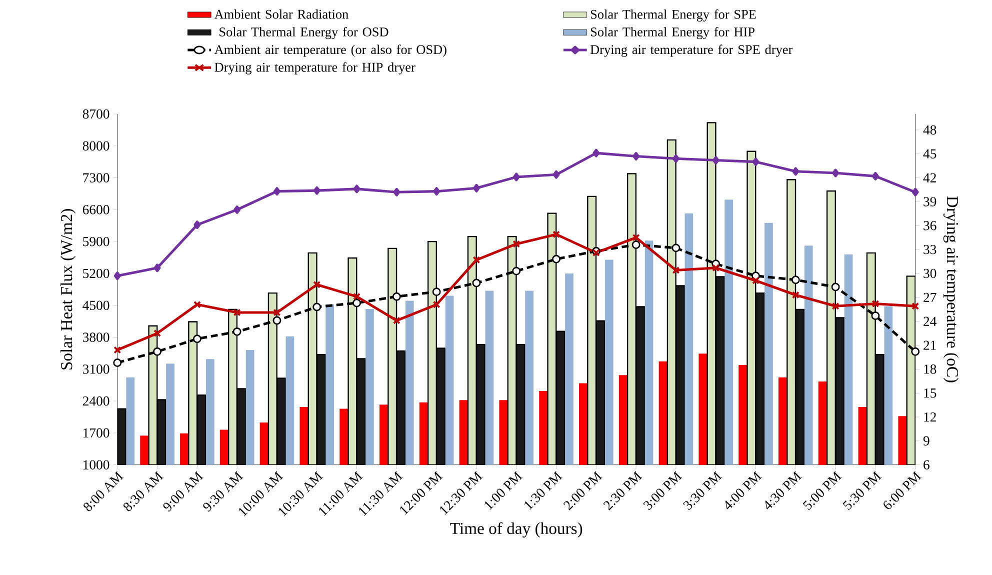  What do you see at coordinates (926, 441) in the screenshot?
I see `y2-tick-label: 9` at bounding box center [926, 441].